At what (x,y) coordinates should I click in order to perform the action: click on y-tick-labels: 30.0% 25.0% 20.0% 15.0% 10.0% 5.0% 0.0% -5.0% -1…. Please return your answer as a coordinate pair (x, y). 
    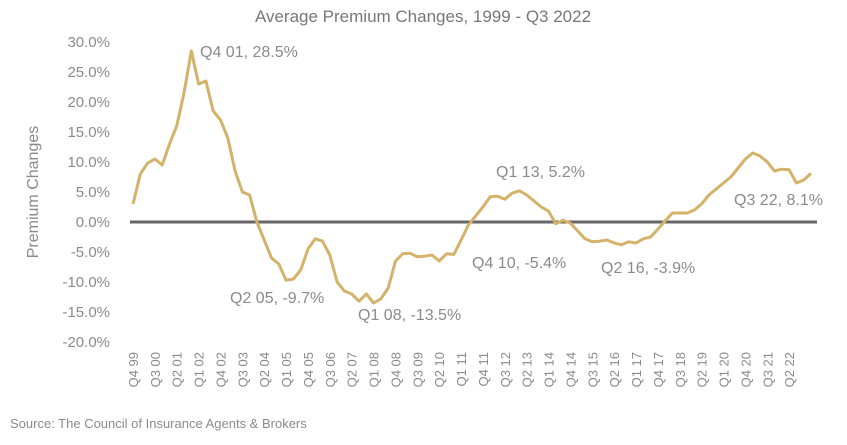
    Looking at the image, I should click on (86, 192).